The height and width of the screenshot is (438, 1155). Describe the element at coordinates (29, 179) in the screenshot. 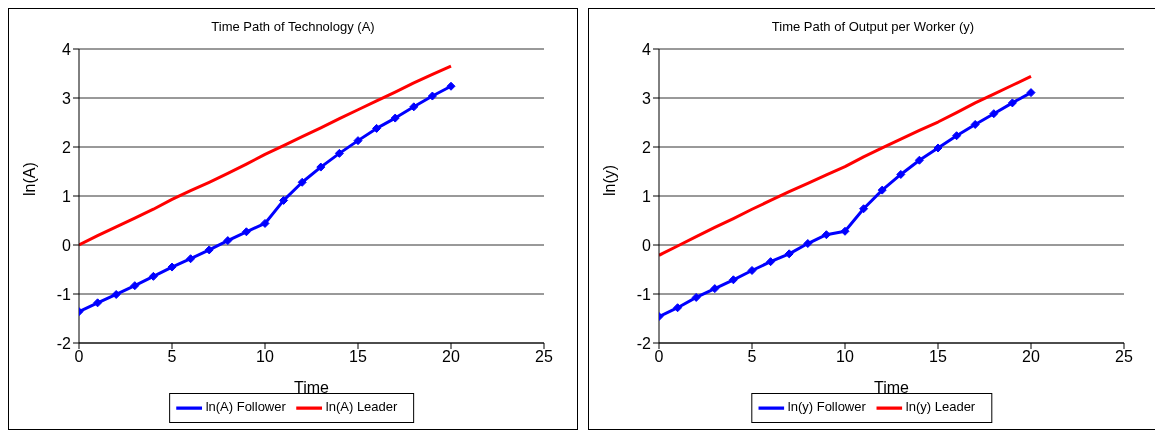

I see `y-axis-title: ln(A)` at that location.